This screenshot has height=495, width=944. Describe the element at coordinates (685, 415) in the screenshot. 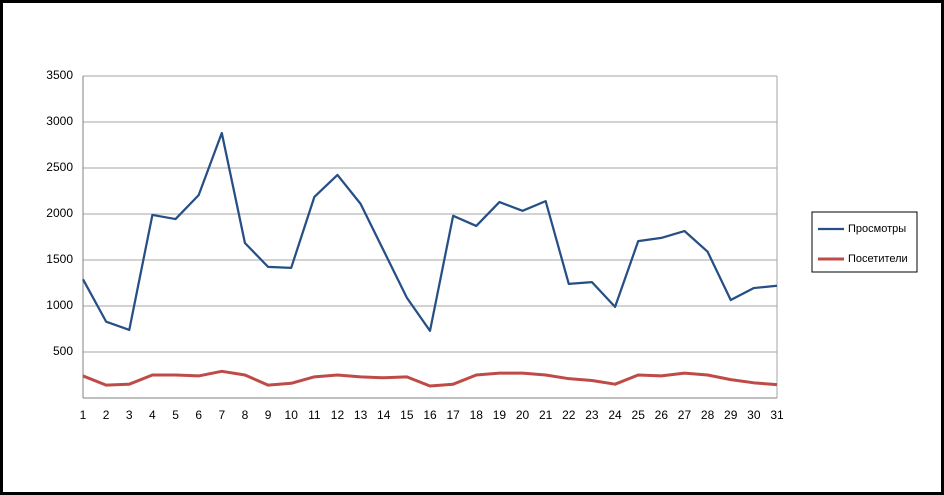

I see `x-tick-label: 27` at that location.